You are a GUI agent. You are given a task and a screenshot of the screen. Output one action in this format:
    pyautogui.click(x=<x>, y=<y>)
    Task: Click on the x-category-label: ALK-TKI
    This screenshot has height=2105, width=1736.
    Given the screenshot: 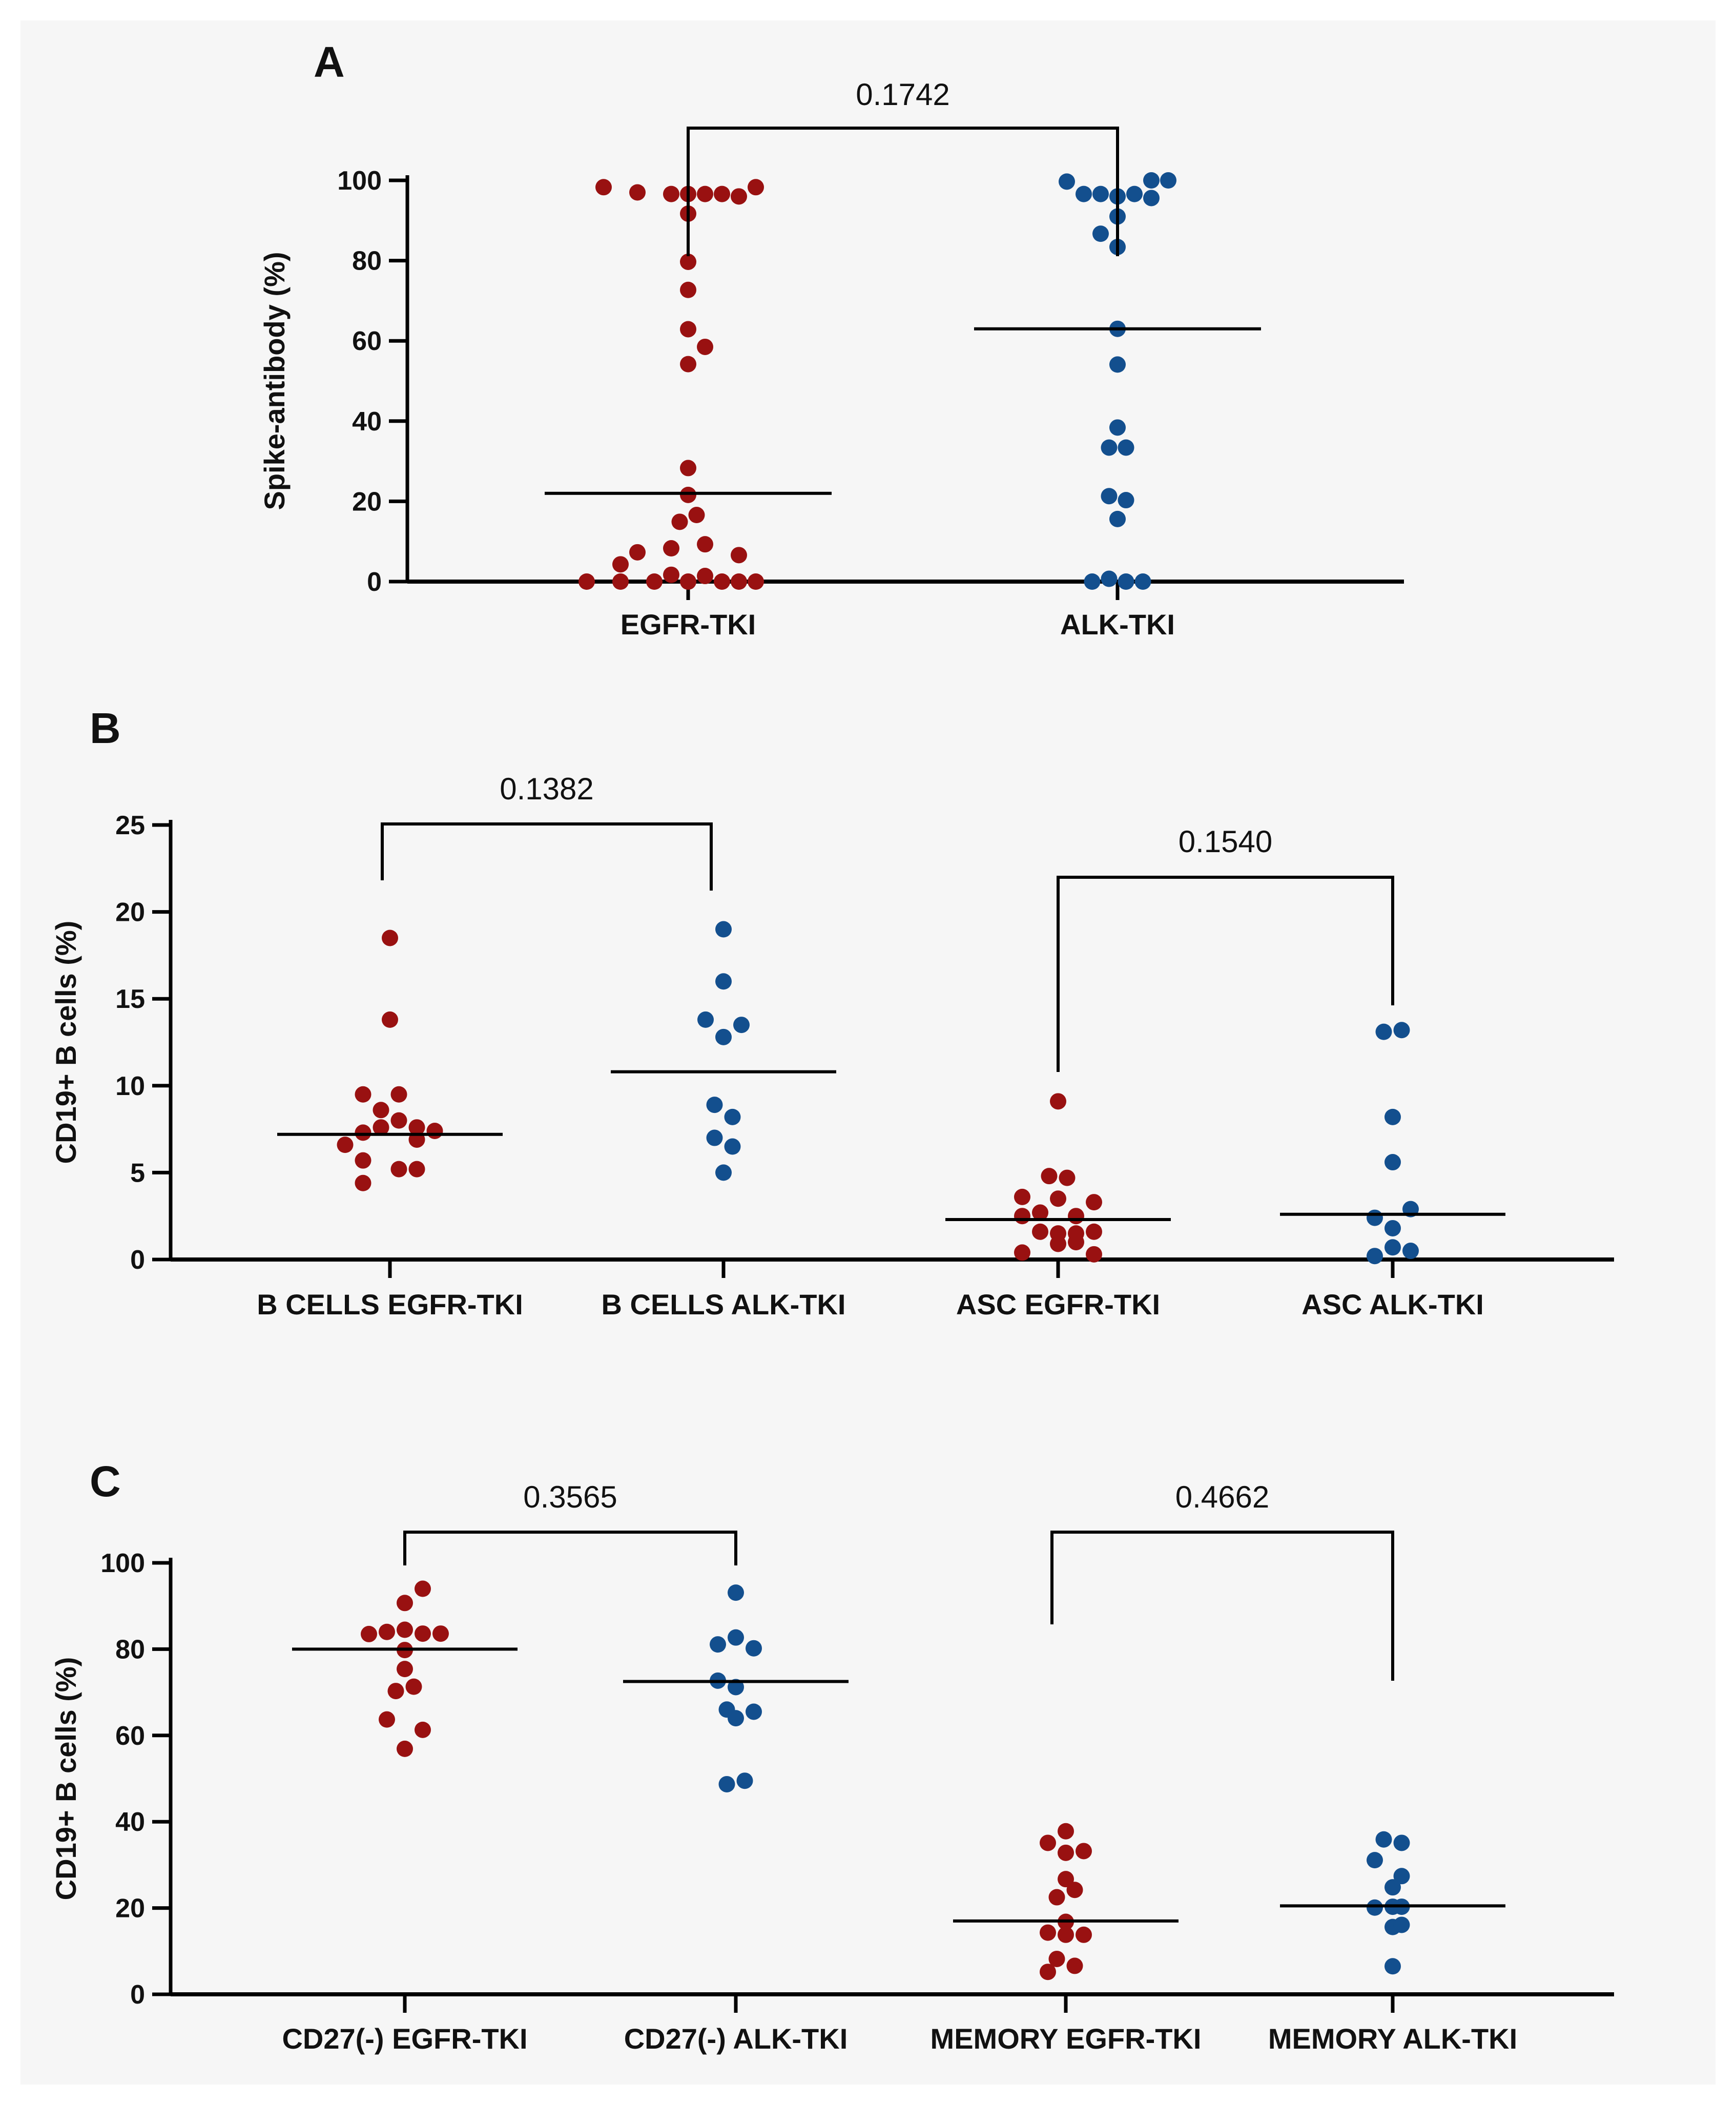 What is the action you would take?
    pyautogui.click(x=1117, y=624)
    